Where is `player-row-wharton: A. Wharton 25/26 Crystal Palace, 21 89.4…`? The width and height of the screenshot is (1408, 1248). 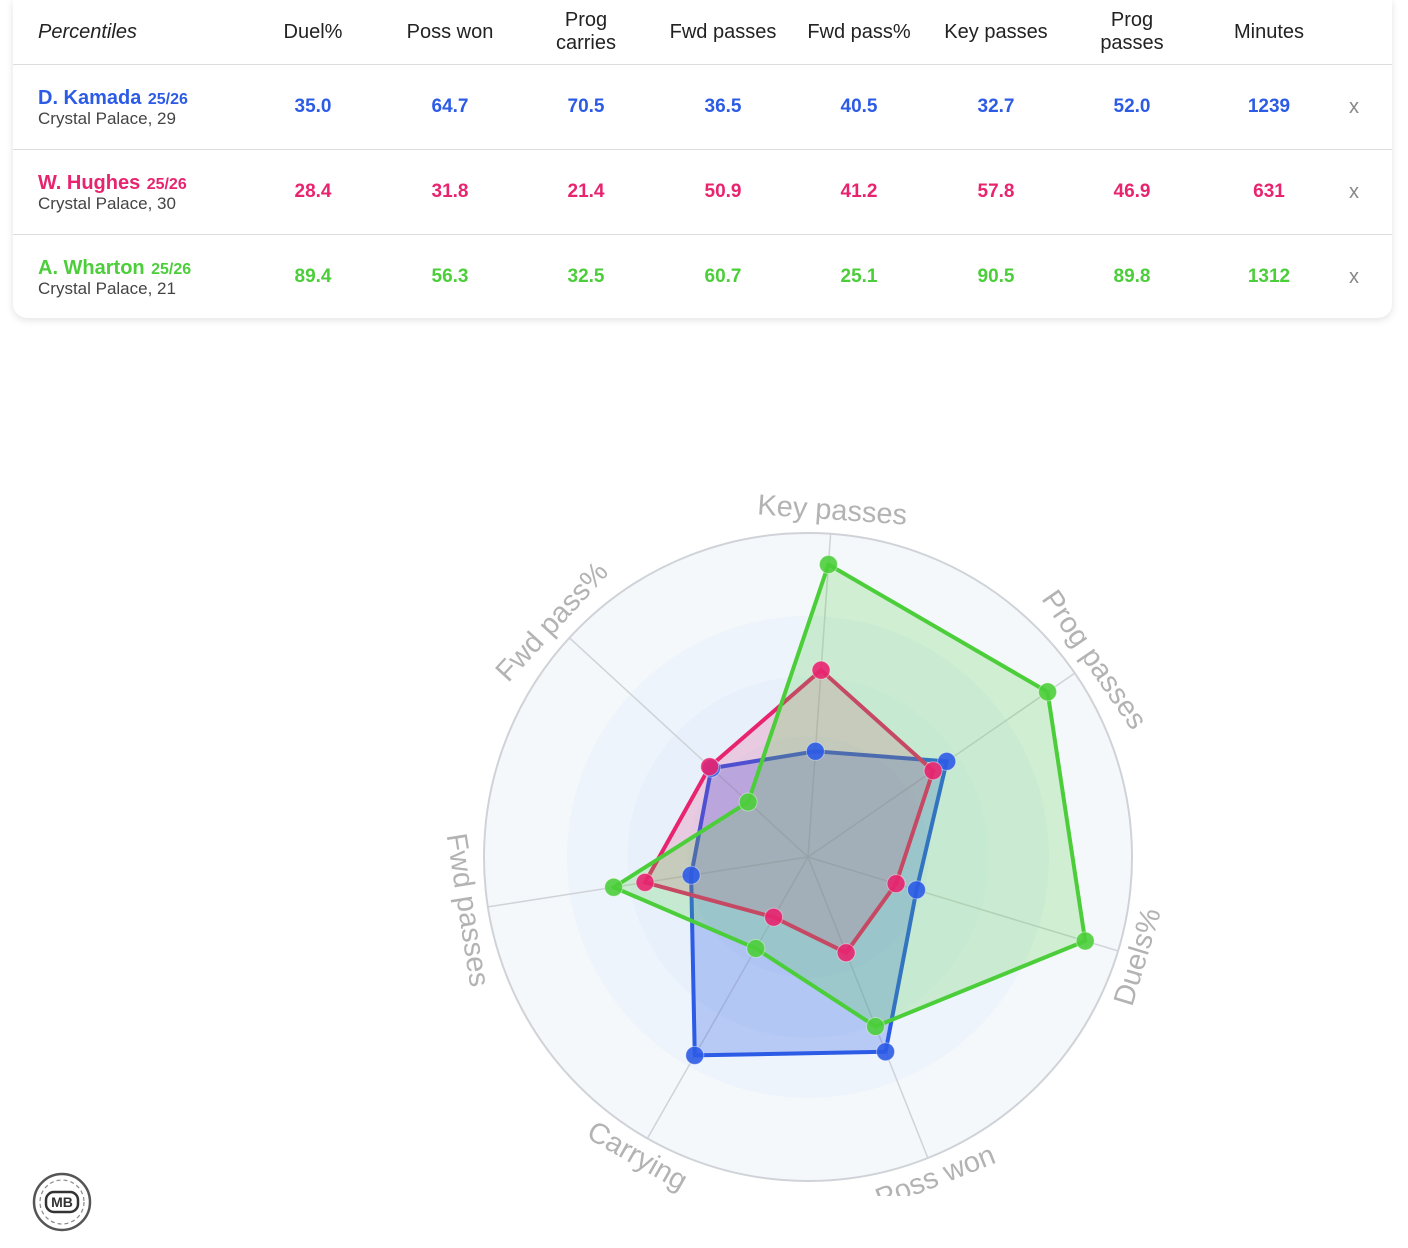 player-row-wharton: A. Wharton 25/26 Crystal Palace, 21 89.4… is located at coordinates (702, 276).